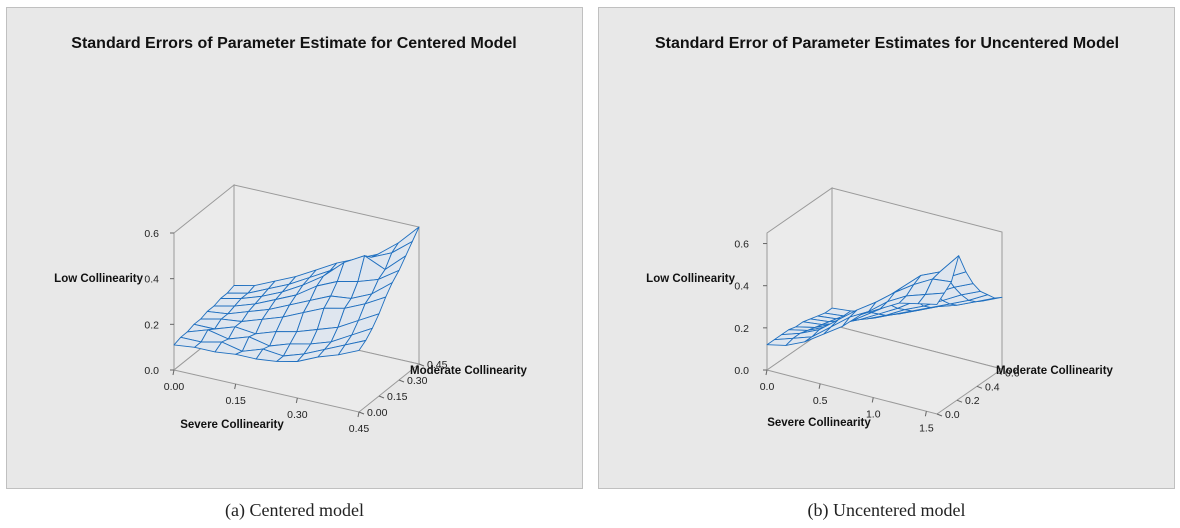 The image size is (1180, 528). Describe the element at coordinates (886, 510) in the screenshot. I see `caption-uncentered: (b) Uncentered model` at that location.